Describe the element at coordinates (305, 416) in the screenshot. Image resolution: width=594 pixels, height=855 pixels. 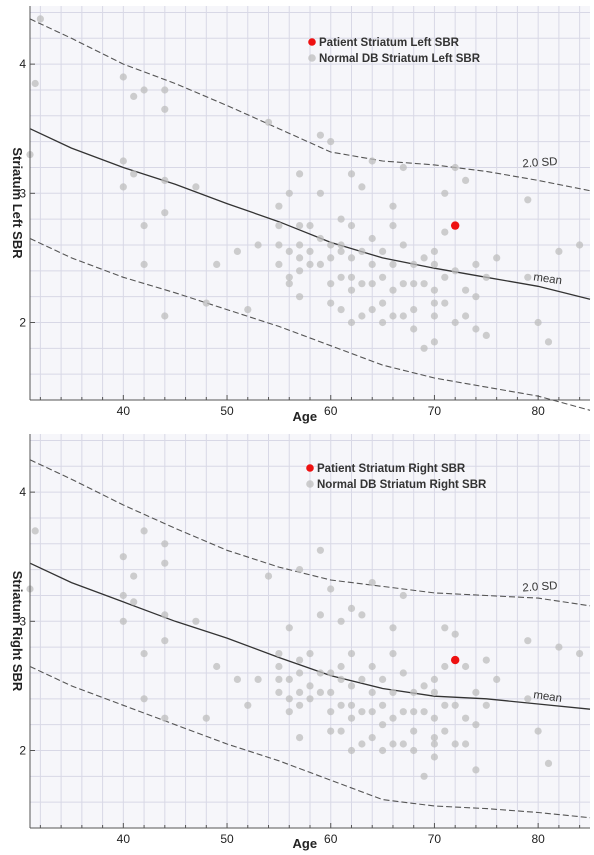
I see `x-axis-label: Age` at that location.